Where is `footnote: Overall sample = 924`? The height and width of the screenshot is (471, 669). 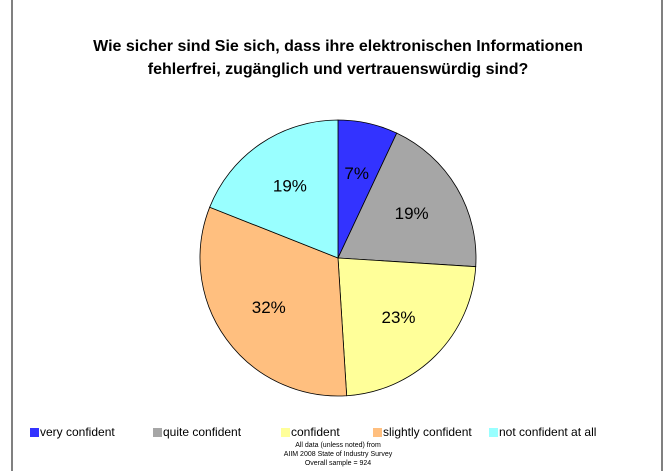 footnote: Overall sample = 924 is located at coordinates (338, 463).